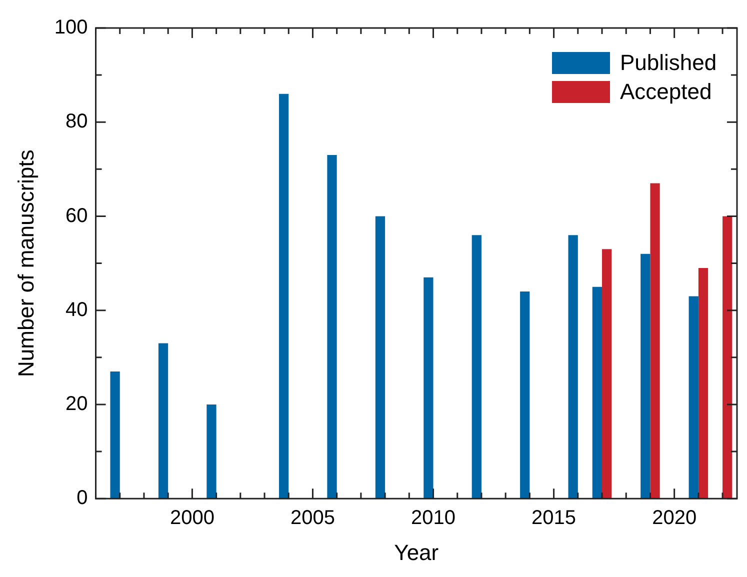 Image resolution: width=747 pixels, height=577 pixels. I want to click on y-tick-label: 60, so click(77, 215).